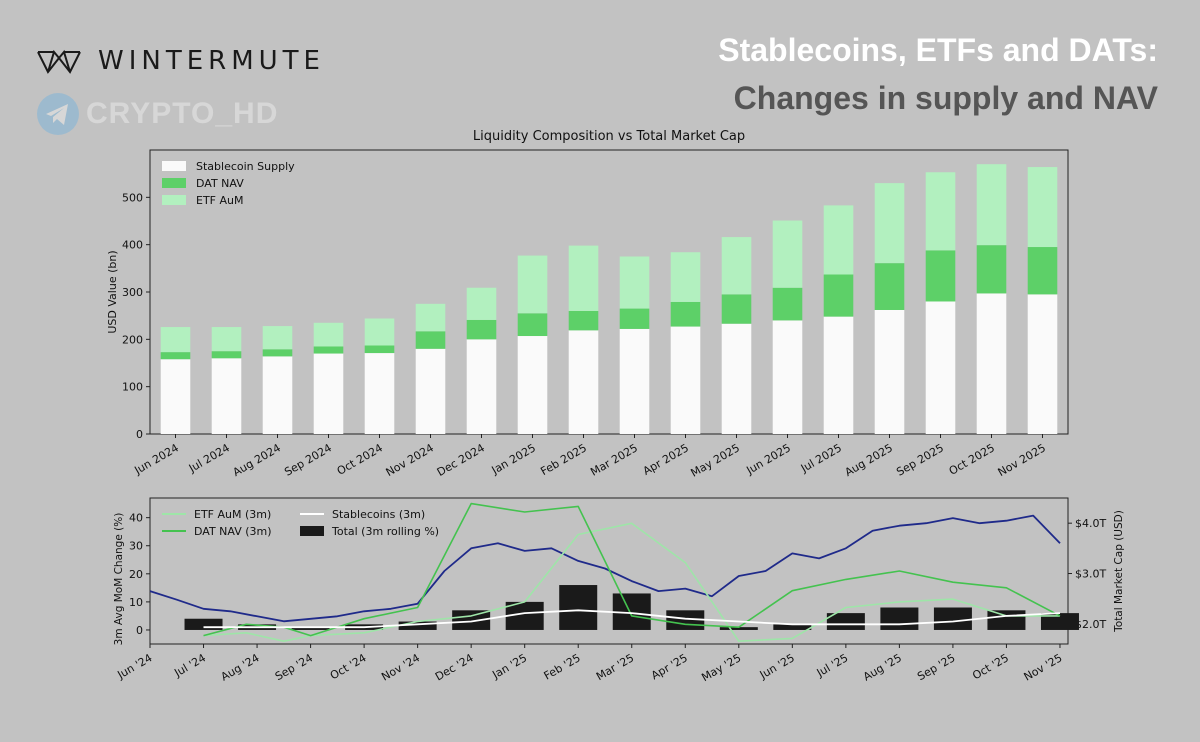  What do you see at coordinates (257, 460) in the screenshot?
I see `top-x-tick-label: Aug 2024` at bounding box center [257, 460].